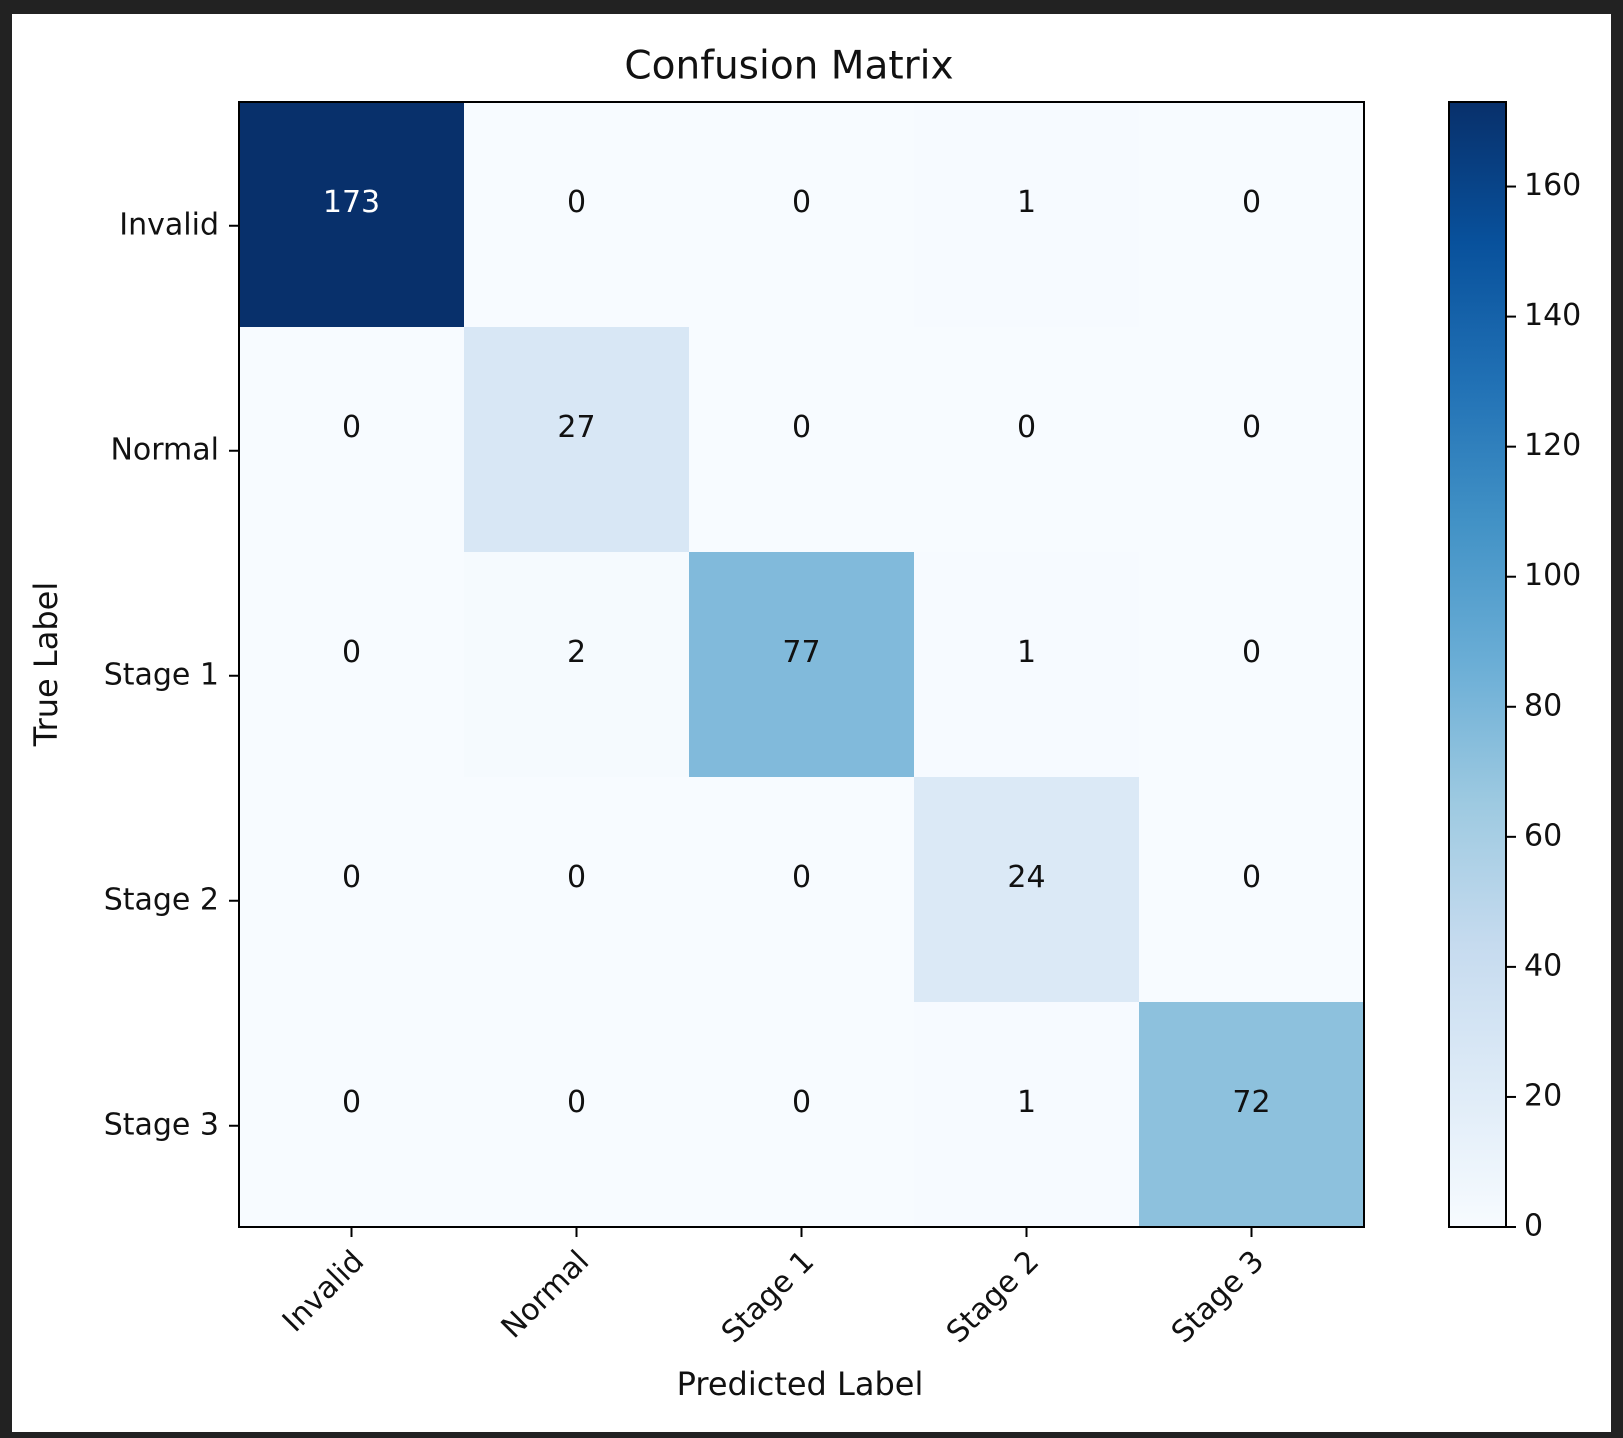 The width and height of the screenshot is (1623, 1438). What do you see at coordinates (1251, 1102) in the screenshot?
I see `cell-value-label: 72` at bounding box center [1251, 1102].